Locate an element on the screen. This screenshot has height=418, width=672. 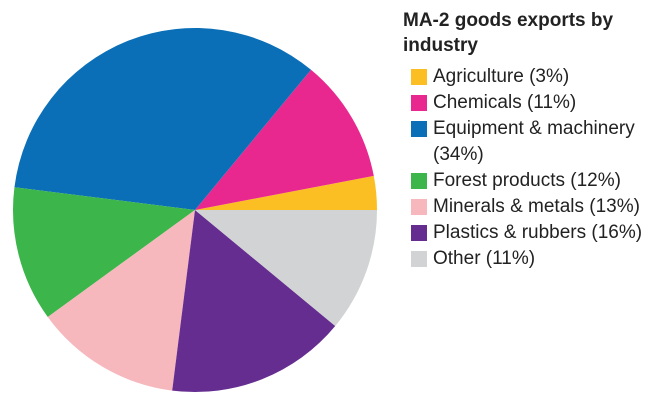
legend-item: Agriculture (3%) is located at coordinates (540, 77).